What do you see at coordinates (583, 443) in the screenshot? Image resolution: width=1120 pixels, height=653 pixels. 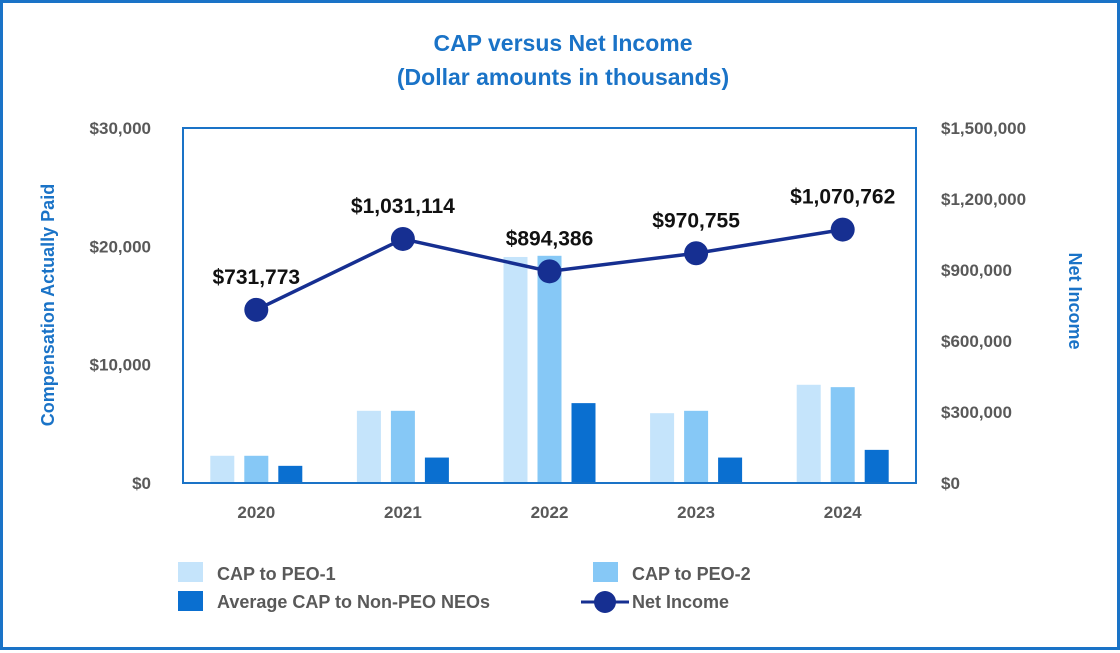 I see `bar-average-cap-to-non-peo-neos-2022` at bounding box center [583, 443].